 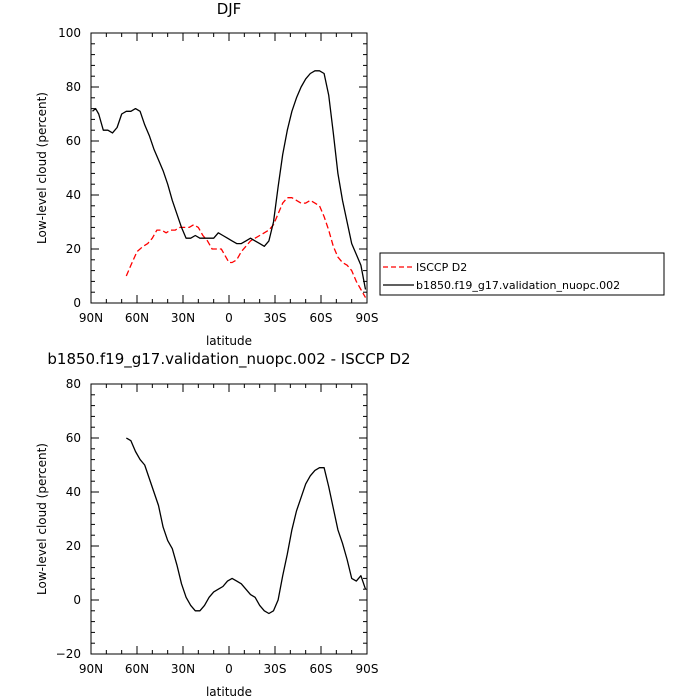 I want to click on legend-box, so click(x=522, y=274).